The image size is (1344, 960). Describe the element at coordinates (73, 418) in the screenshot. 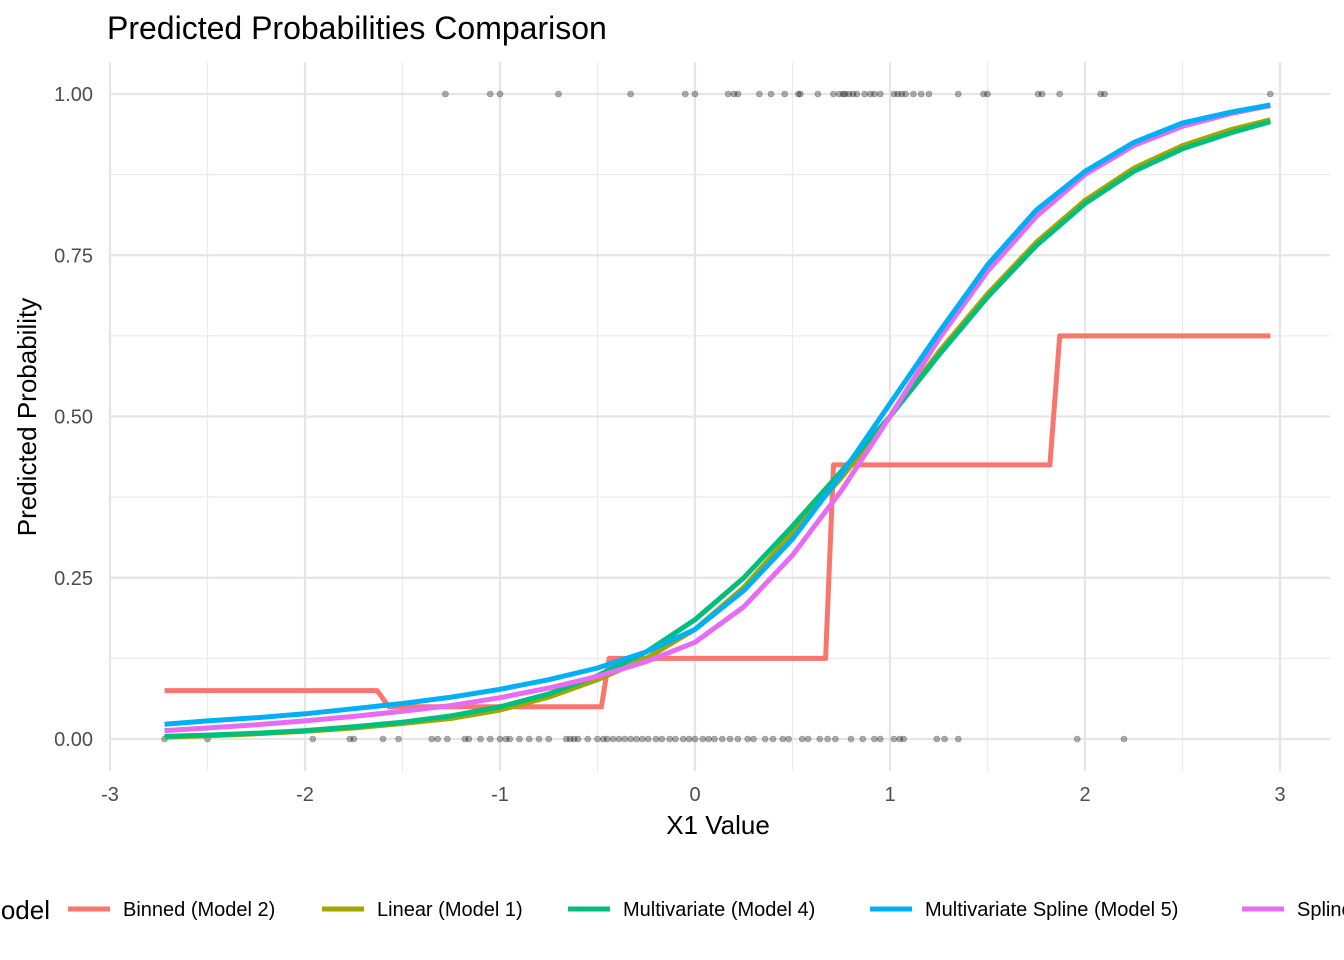

I see `y-tick-label: 0.50` at that location.